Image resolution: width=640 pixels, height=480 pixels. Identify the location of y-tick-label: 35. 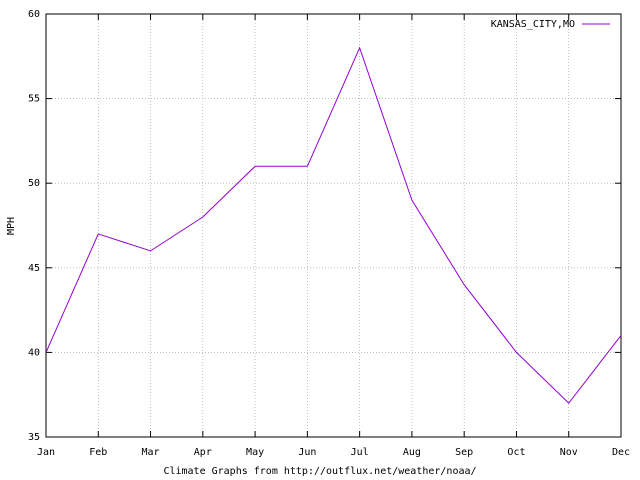
(34, 437).